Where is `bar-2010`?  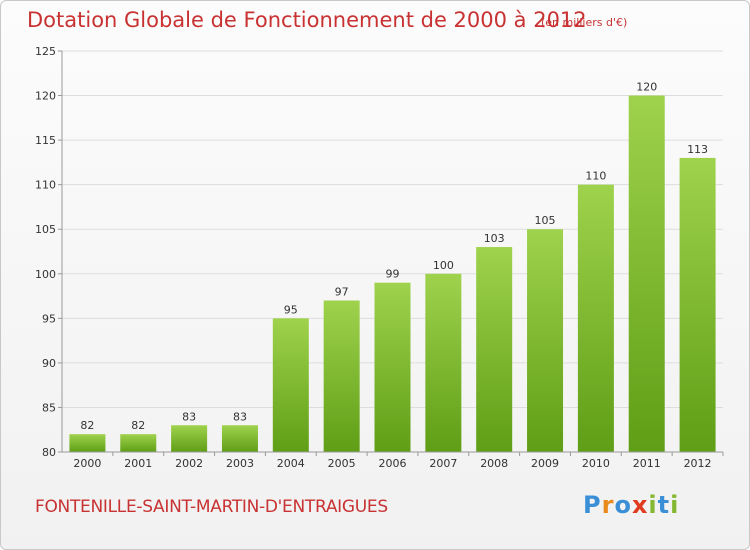 bar-2010 is located at coordinates (595, 318).